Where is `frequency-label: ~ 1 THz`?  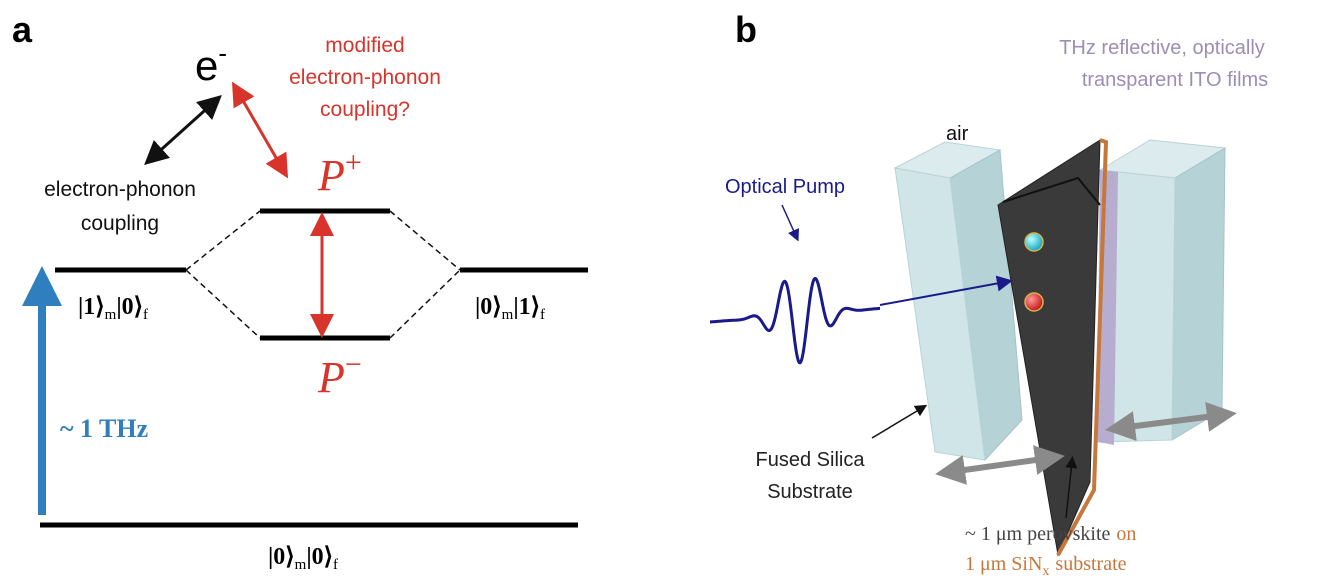 frequency-label: ~ 1 THz is located at coordinates (104, 428).